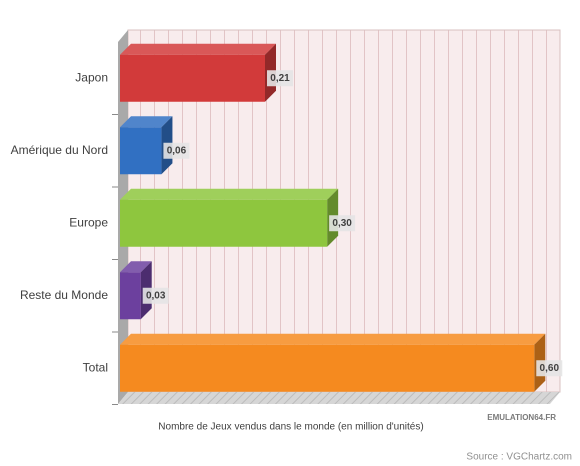 The width and height of the screenshot is (580, 466). I want to click on source: Source : VGChartz.com, so click(519, 457).